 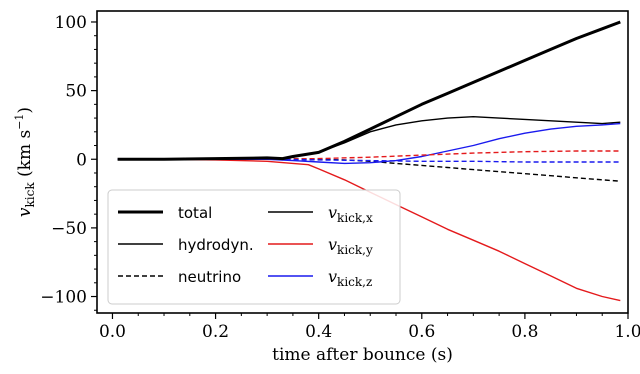 What do you see at coordinates (76, 92) in the screenshot?
I see `y-tick-label: 50` at bounding box center [76, 92].